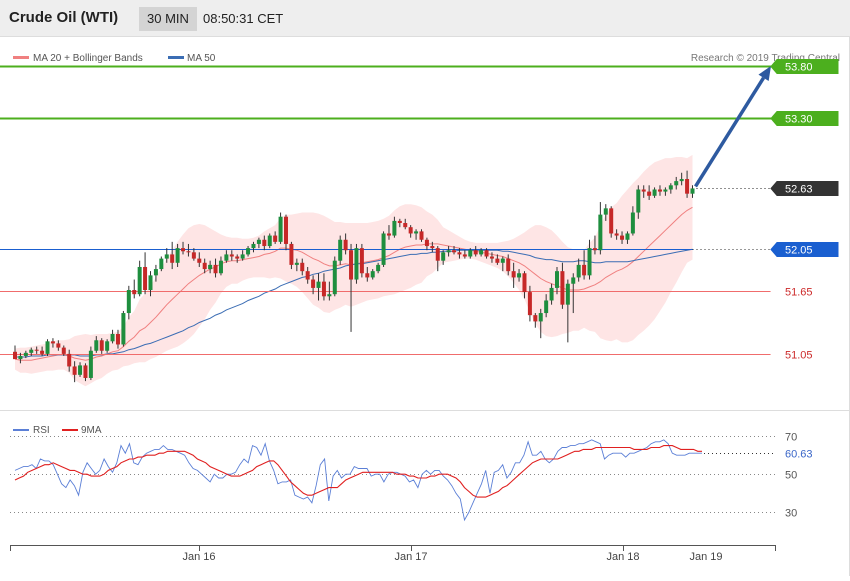  What do you see at coordinates (21, 430) in the screenshot?
I see `rsi-legend-swatch` at bounding box center [21, 430].